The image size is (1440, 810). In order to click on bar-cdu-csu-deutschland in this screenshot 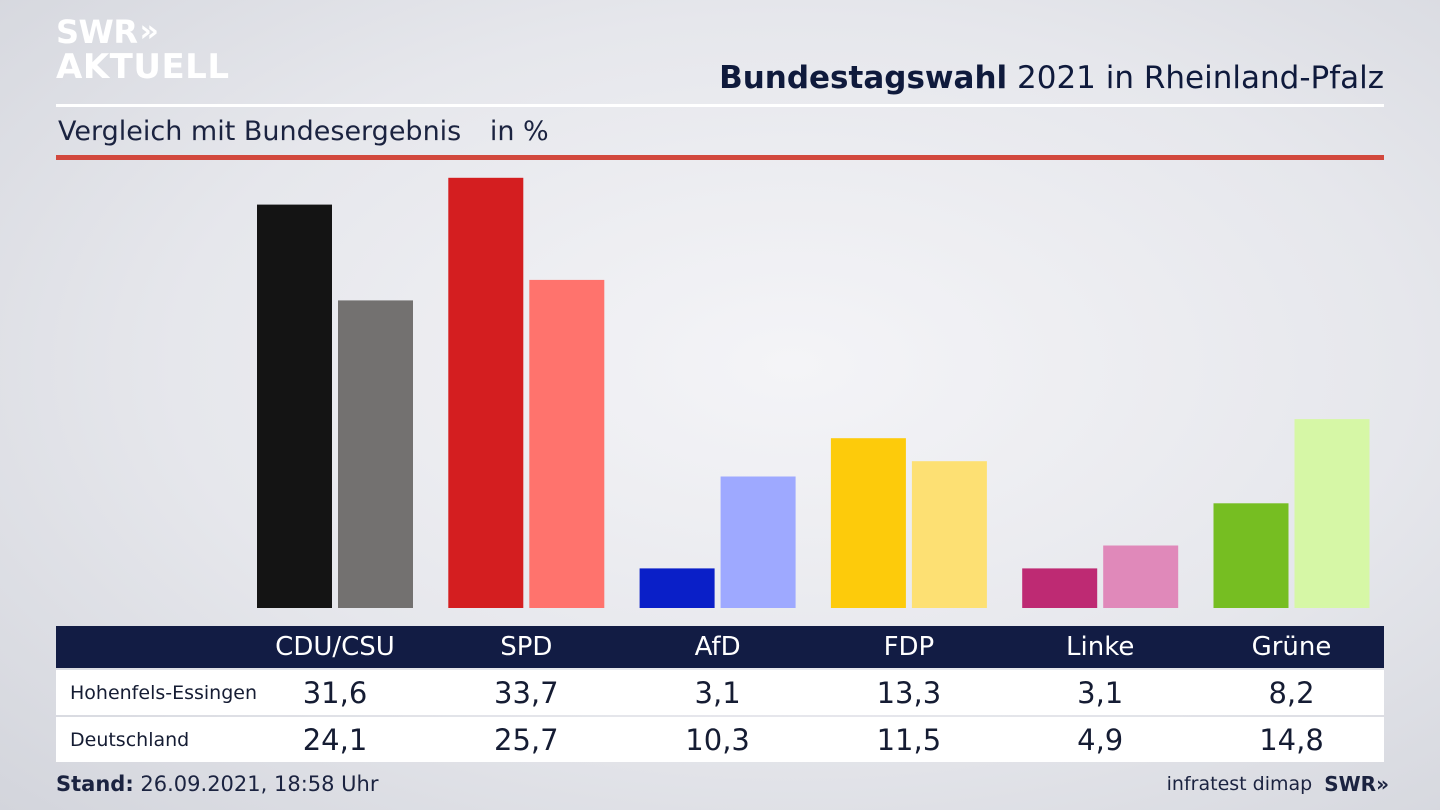, I will do `click(375, 454)`.